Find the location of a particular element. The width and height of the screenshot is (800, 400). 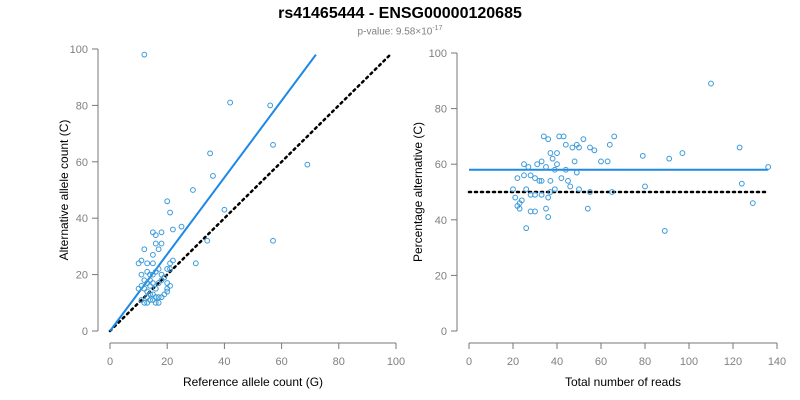

chart-title: rs41465444 - ENSG00000120685 is located at coordinates (400, 13).